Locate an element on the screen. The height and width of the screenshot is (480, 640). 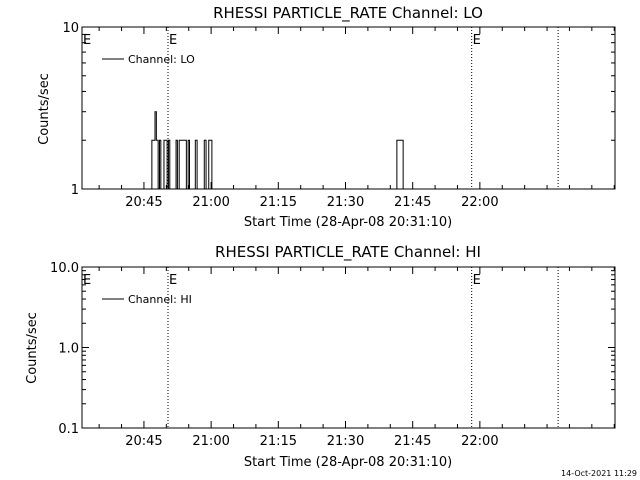
y-tick-label: 10 is located at coordinates (70, 28).